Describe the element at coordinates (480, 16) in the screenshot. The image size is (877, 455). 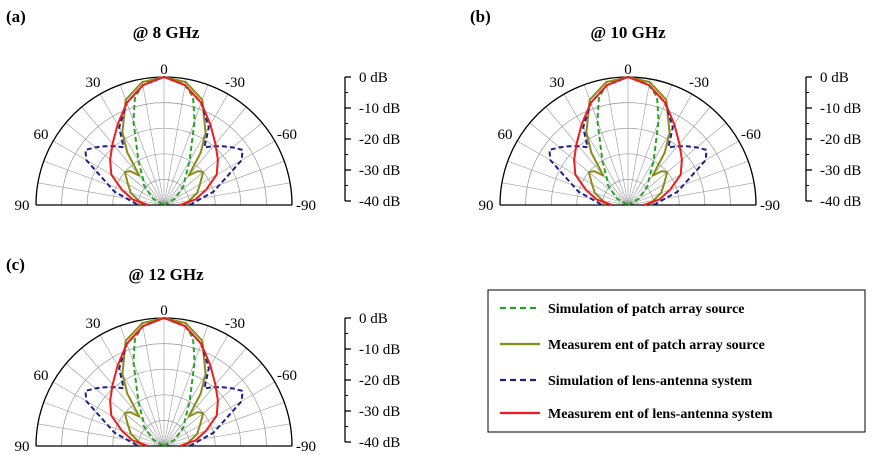
I see `panel-label: (b)` at that location.